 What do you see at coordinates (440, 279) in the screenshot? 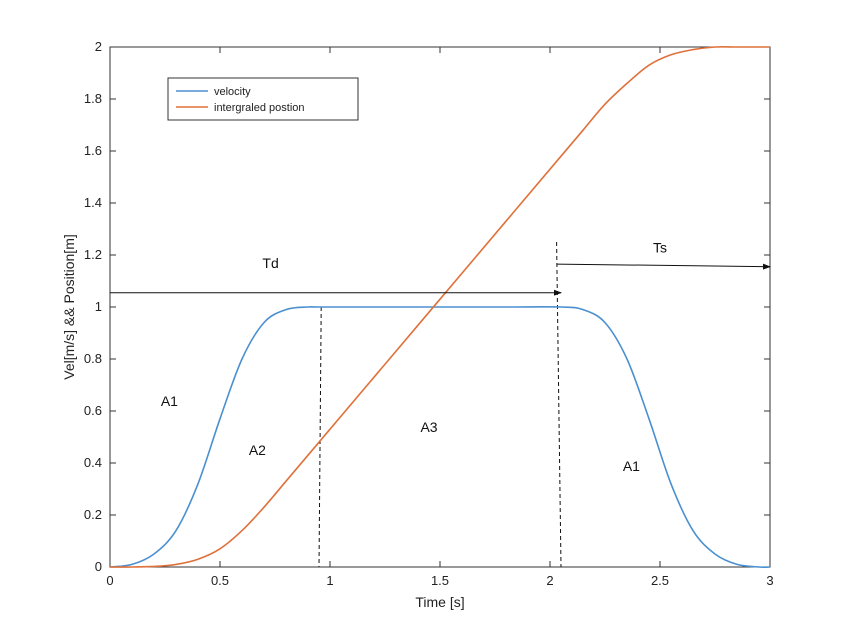
I see `arrows` at bounding box center [440, 279].